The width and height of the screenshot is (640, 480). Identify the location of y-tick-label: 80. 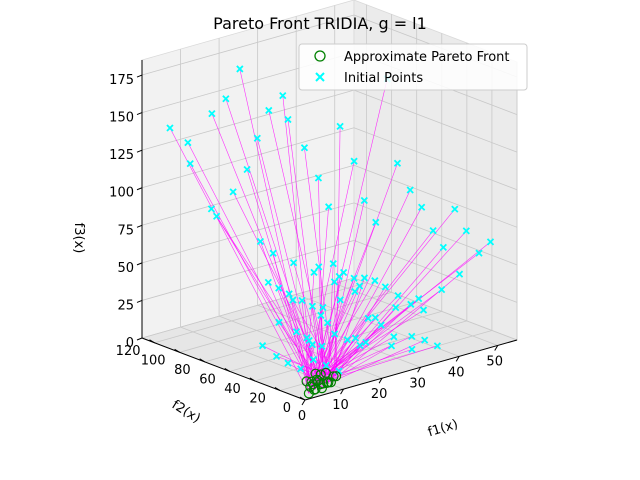
(182, 370).